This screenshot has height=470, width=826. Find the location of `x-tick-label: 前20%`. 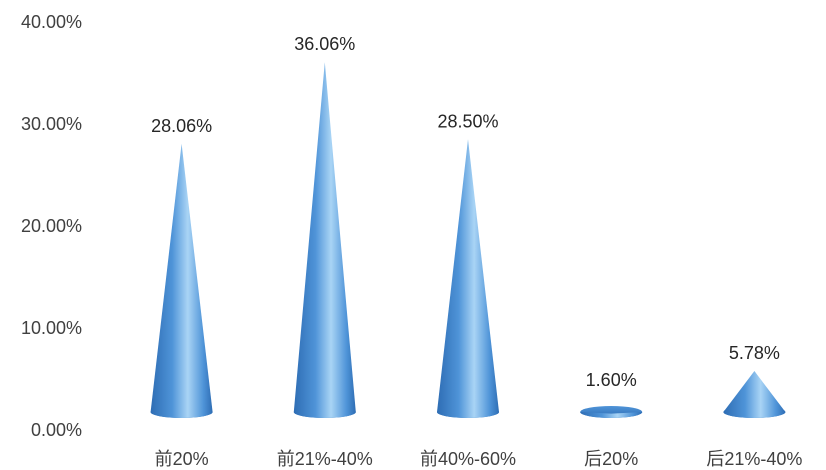

x-tick-label: 前20% is located at coordinates (182, 459).